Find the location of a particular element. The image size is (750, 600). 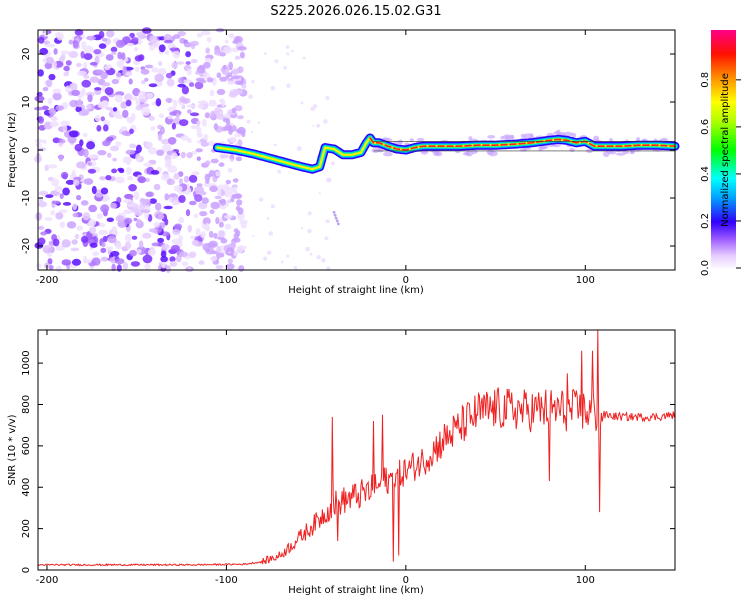

colorbar-tick-label: 0.4 is located at coordinates (705, 174).